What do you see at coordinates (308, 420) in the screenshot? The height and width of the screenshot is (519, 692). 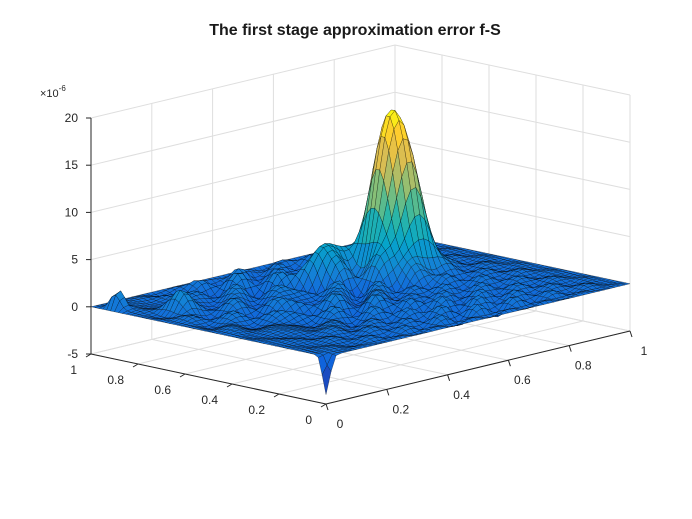 I see `y-tick-label: 0` at bounding box center [308, 420].